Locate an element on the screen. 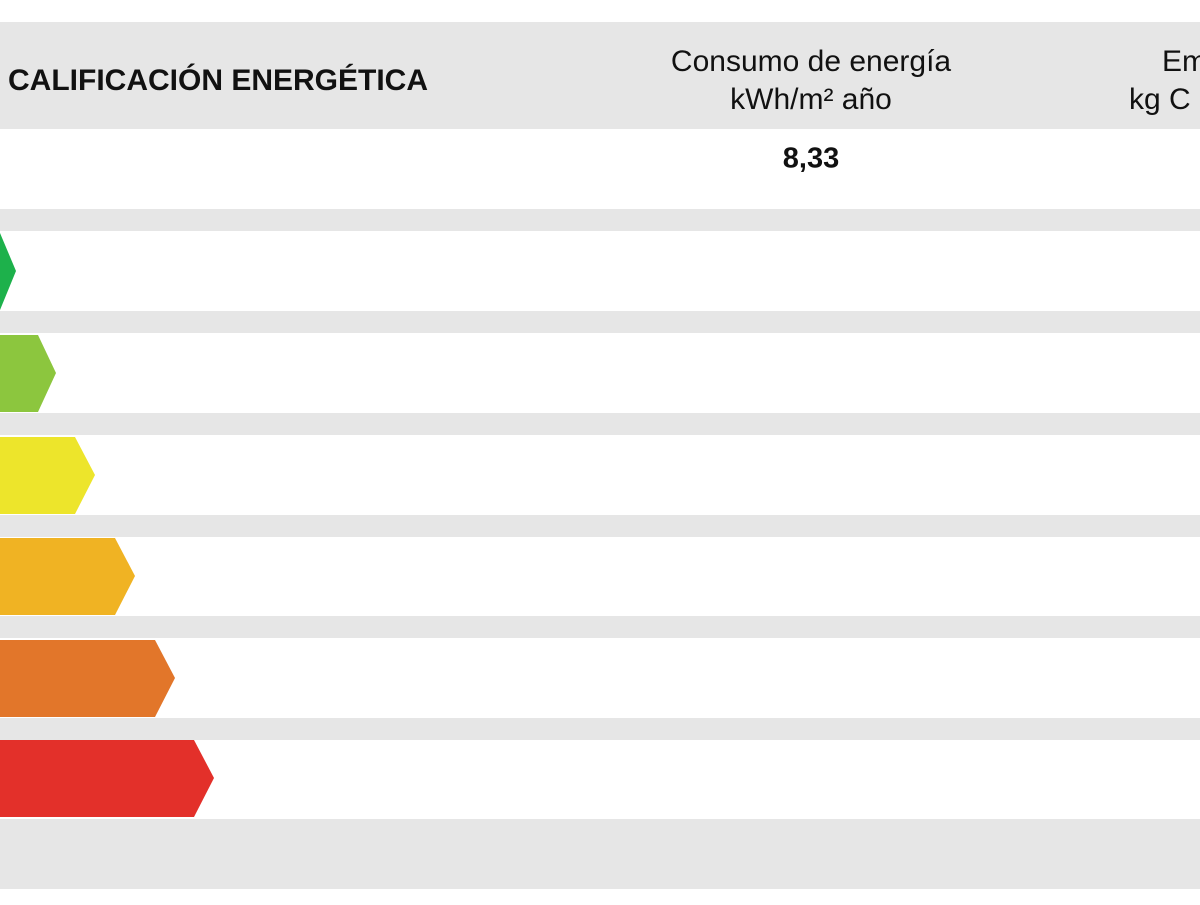 The width and height of the screenshot is (1200, 905). consumption-value: 8,33 is located at coordinates (811, 159).